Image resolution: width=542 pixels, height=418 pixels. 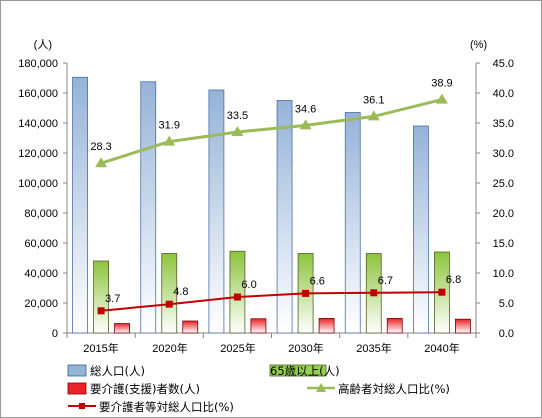 I want to click on right-tick-label: 25.0, so click(x=503, y=184).